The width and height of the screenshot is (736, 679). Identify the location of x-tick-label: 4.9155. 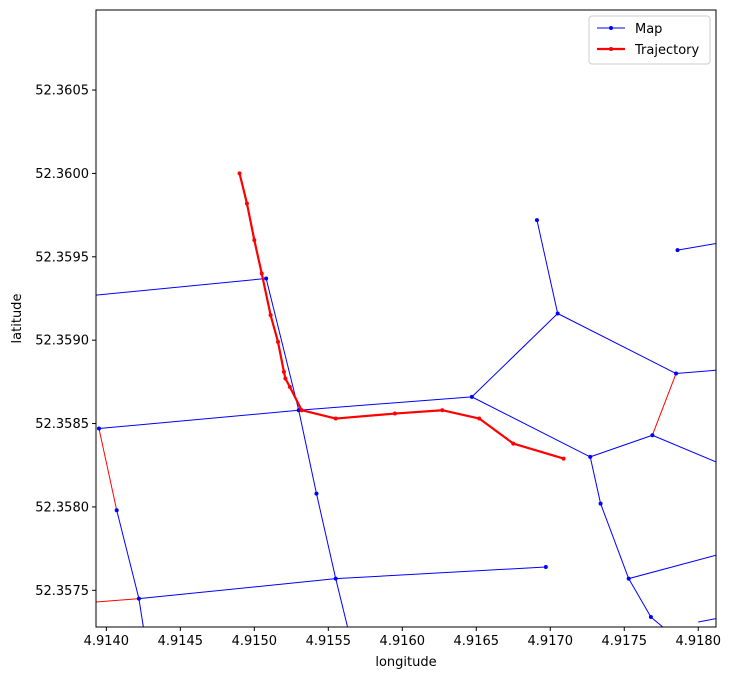
(329, 641).